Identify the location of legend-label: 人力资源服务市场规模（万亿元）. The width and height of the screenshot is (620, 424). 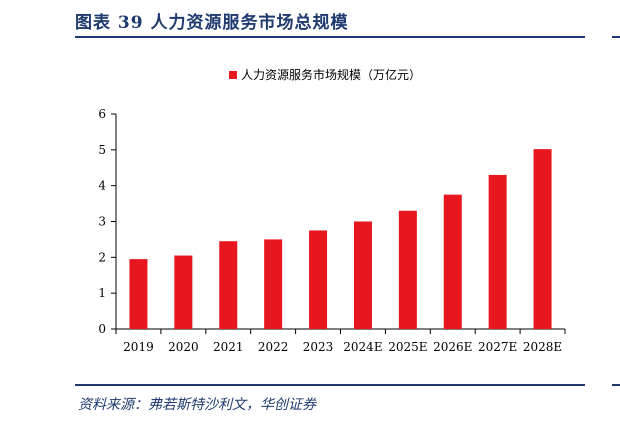
(331, 74).